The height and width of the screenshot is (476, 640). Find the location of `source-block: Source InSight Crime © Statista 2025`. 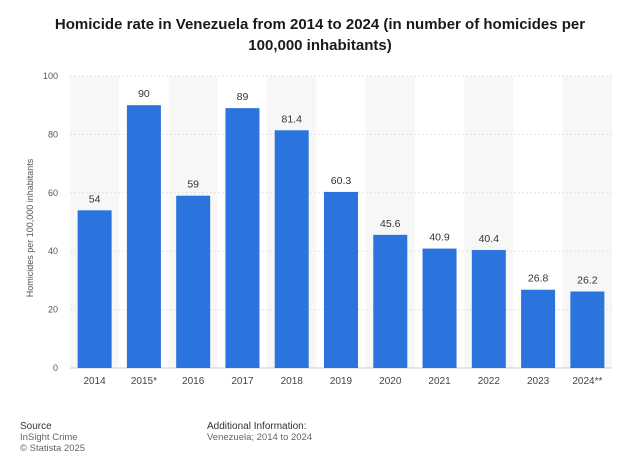

source-block: Source InSight Crime © Statista 2025 is located at coordinates (52, 437).